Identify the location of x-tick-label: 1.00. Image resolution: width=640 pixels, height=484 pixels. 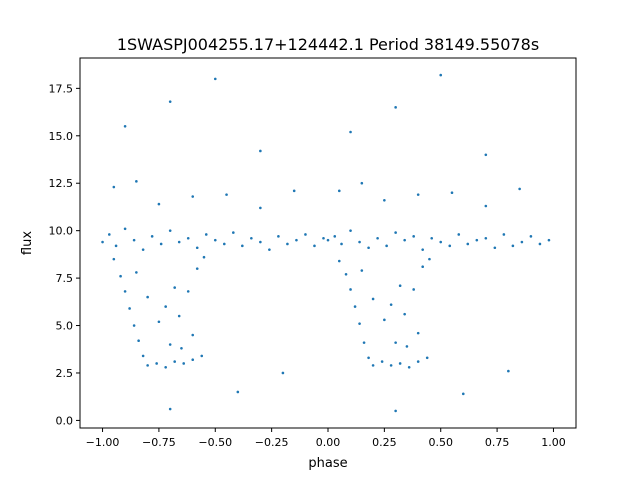
(553, 442).